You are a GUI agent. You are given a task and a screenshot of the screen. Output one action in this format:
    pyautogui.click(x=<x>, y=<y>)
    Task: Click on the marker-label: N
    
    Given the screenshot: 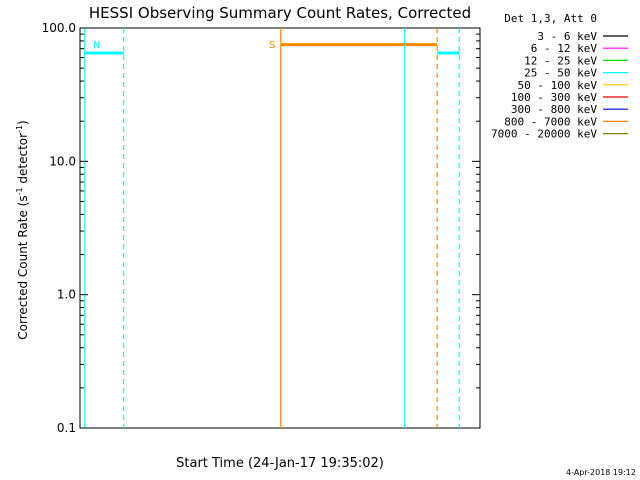 What is the action you would take?
    pyautogui.click(x=96, y=45)
    